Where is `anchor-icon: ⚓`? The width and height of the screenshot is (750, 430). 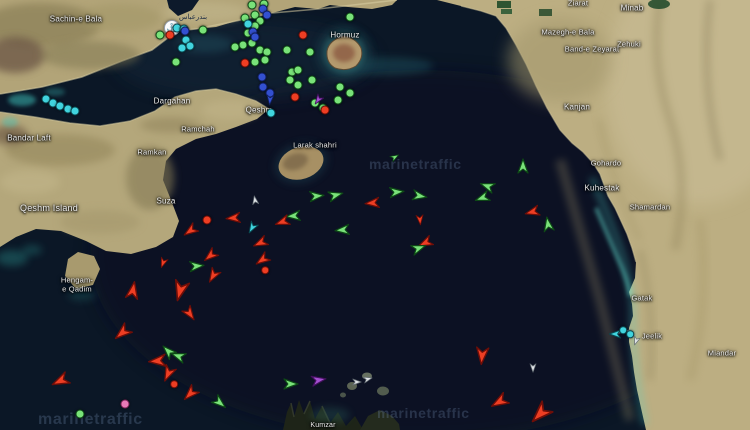 anchor-icon: ⚓ is located at coordinates (171, 28).